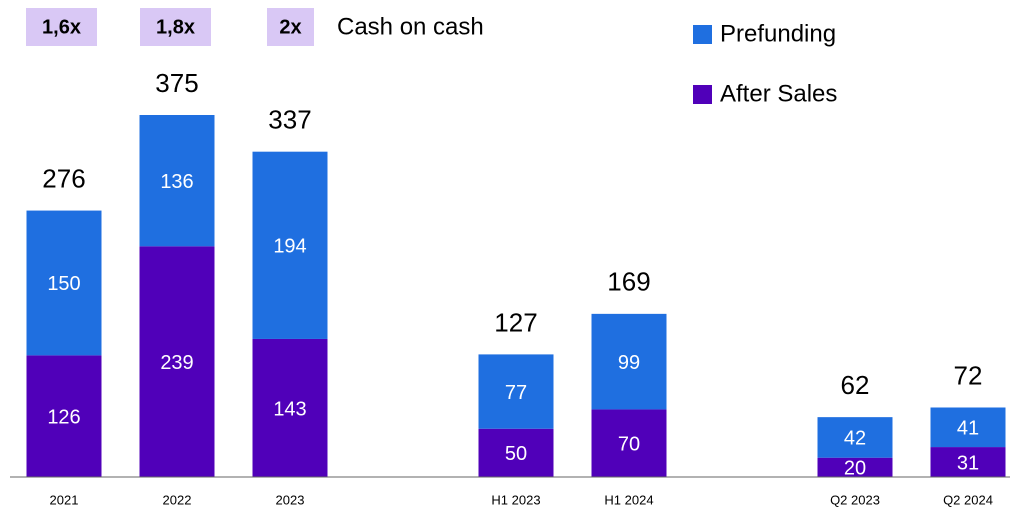 This screenshot has height=513, width=1015. I want to click on total-label: 337, so click(289, 120).